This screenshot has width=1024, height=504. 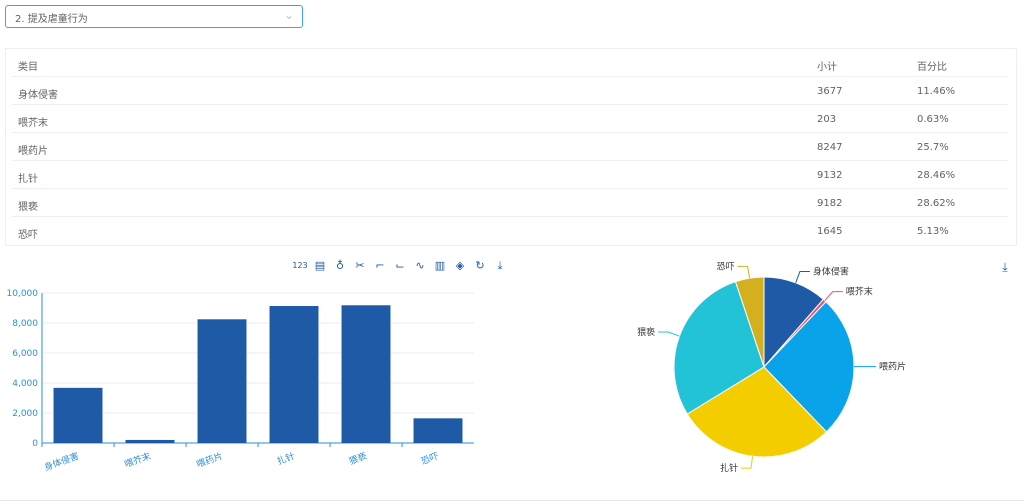 I want to click on chart-toolbar: 123 ▤ ♁ ✂ ⌐ ⌙ ∿ ▥ ◈ ↻ ⤓, so click(x=399, y=266).